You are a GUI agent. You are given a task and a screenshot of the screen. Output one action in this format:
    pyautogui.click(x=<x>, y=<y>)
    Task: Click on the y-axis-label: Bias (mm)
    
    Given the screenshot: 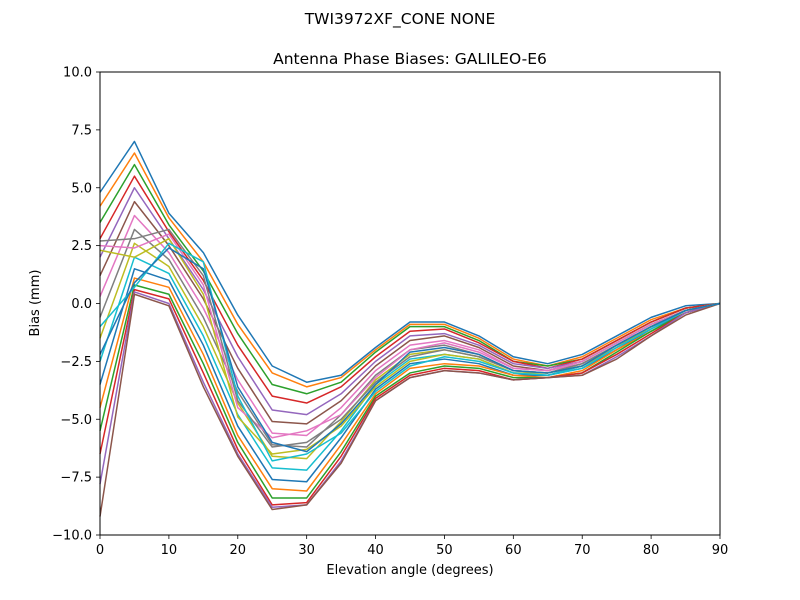 What is the action you would take?
    pyautogui.click(x=35, y=303)
    